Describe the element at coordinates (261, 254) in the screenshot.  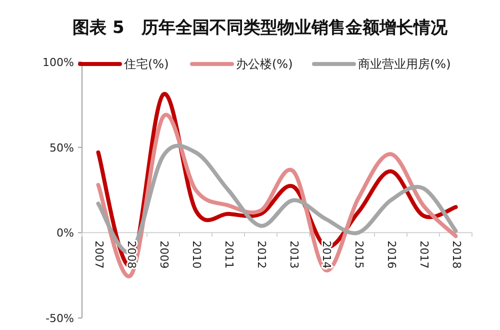
I see `x-tick-label: 2012` at that location.